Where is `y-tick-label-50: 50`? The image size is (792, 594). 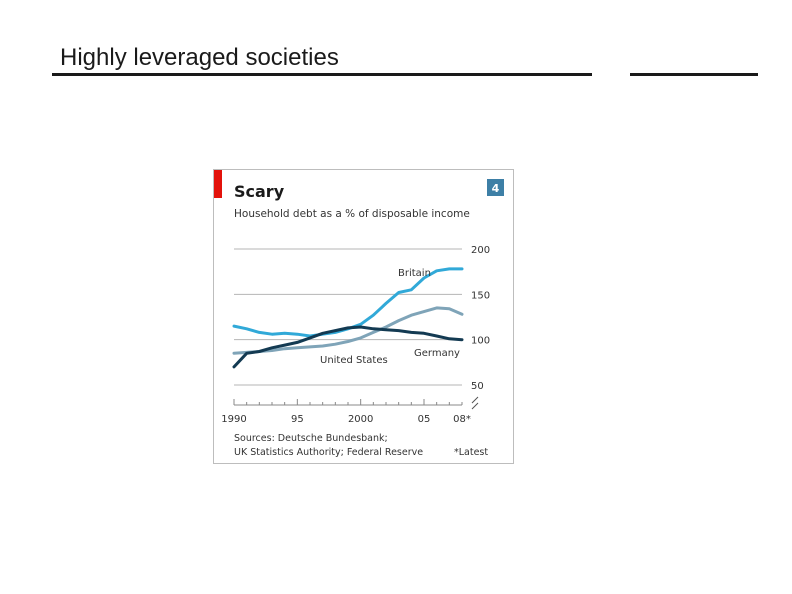
y-tick-label-50: 50 is located at coordinates (477, 386).